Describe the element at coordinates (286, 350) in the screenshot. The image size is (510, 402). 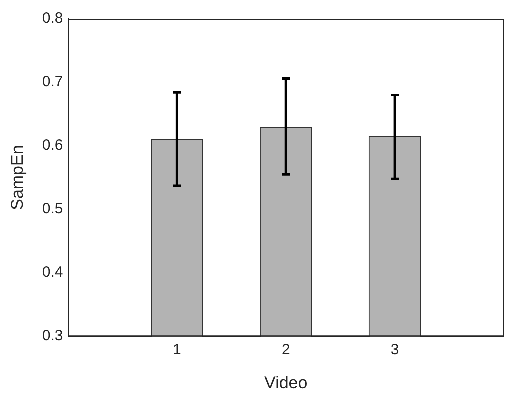
I see `x-tick-label: 2` at that location.